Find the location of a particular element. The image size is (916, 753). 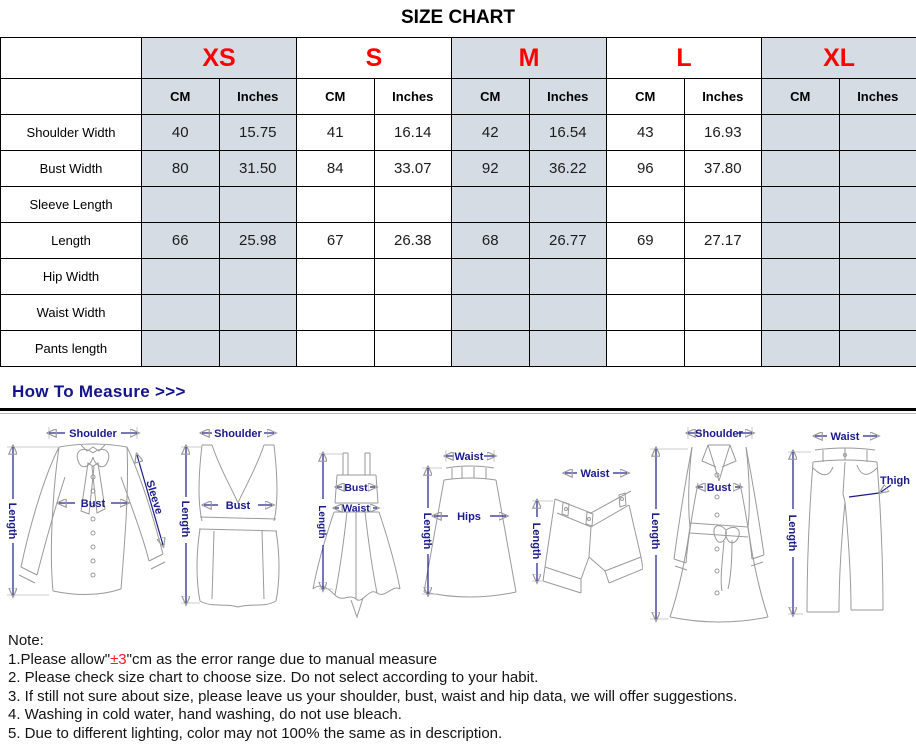

row-label: Waist Width is located at coordinates (71, 312).